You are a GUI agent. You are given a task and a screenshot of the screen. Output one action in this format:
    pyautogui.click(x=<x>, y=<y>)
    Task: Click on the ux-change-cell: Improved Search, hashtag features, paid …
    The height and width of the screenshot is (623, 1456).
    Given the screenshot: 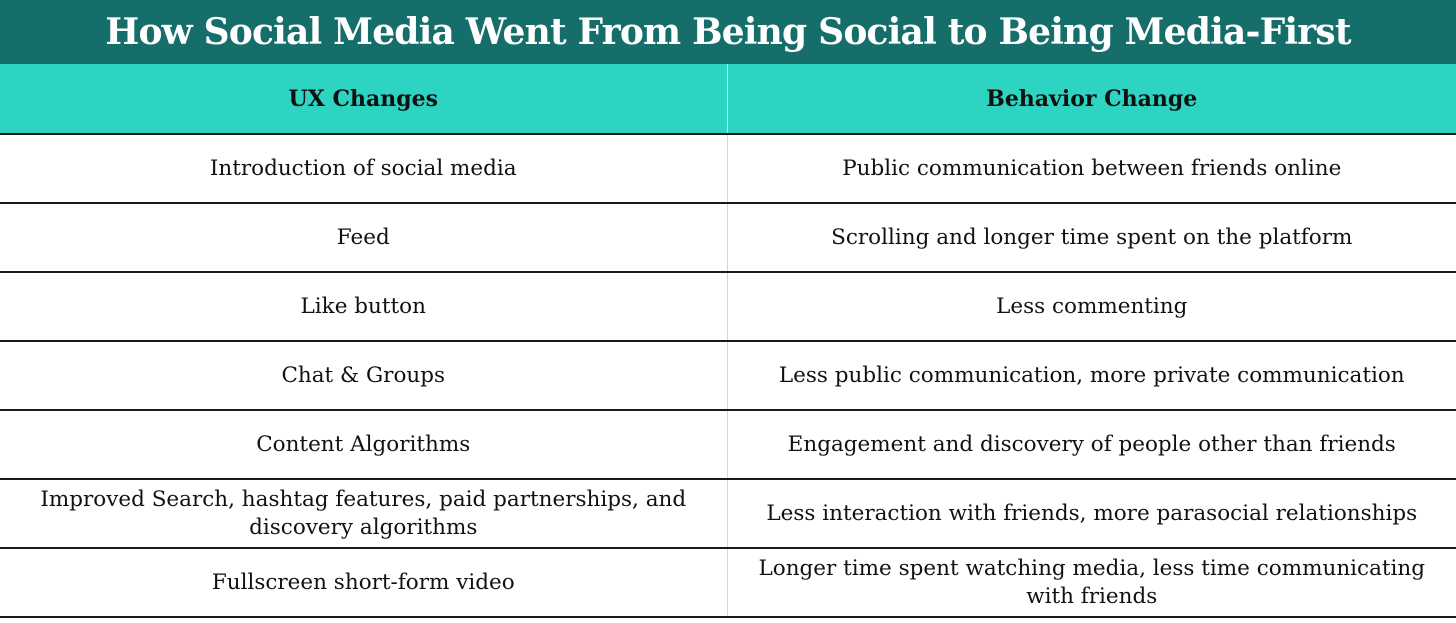 What is the action you would take?
    pyautogui.click(x=364, y=514)
    